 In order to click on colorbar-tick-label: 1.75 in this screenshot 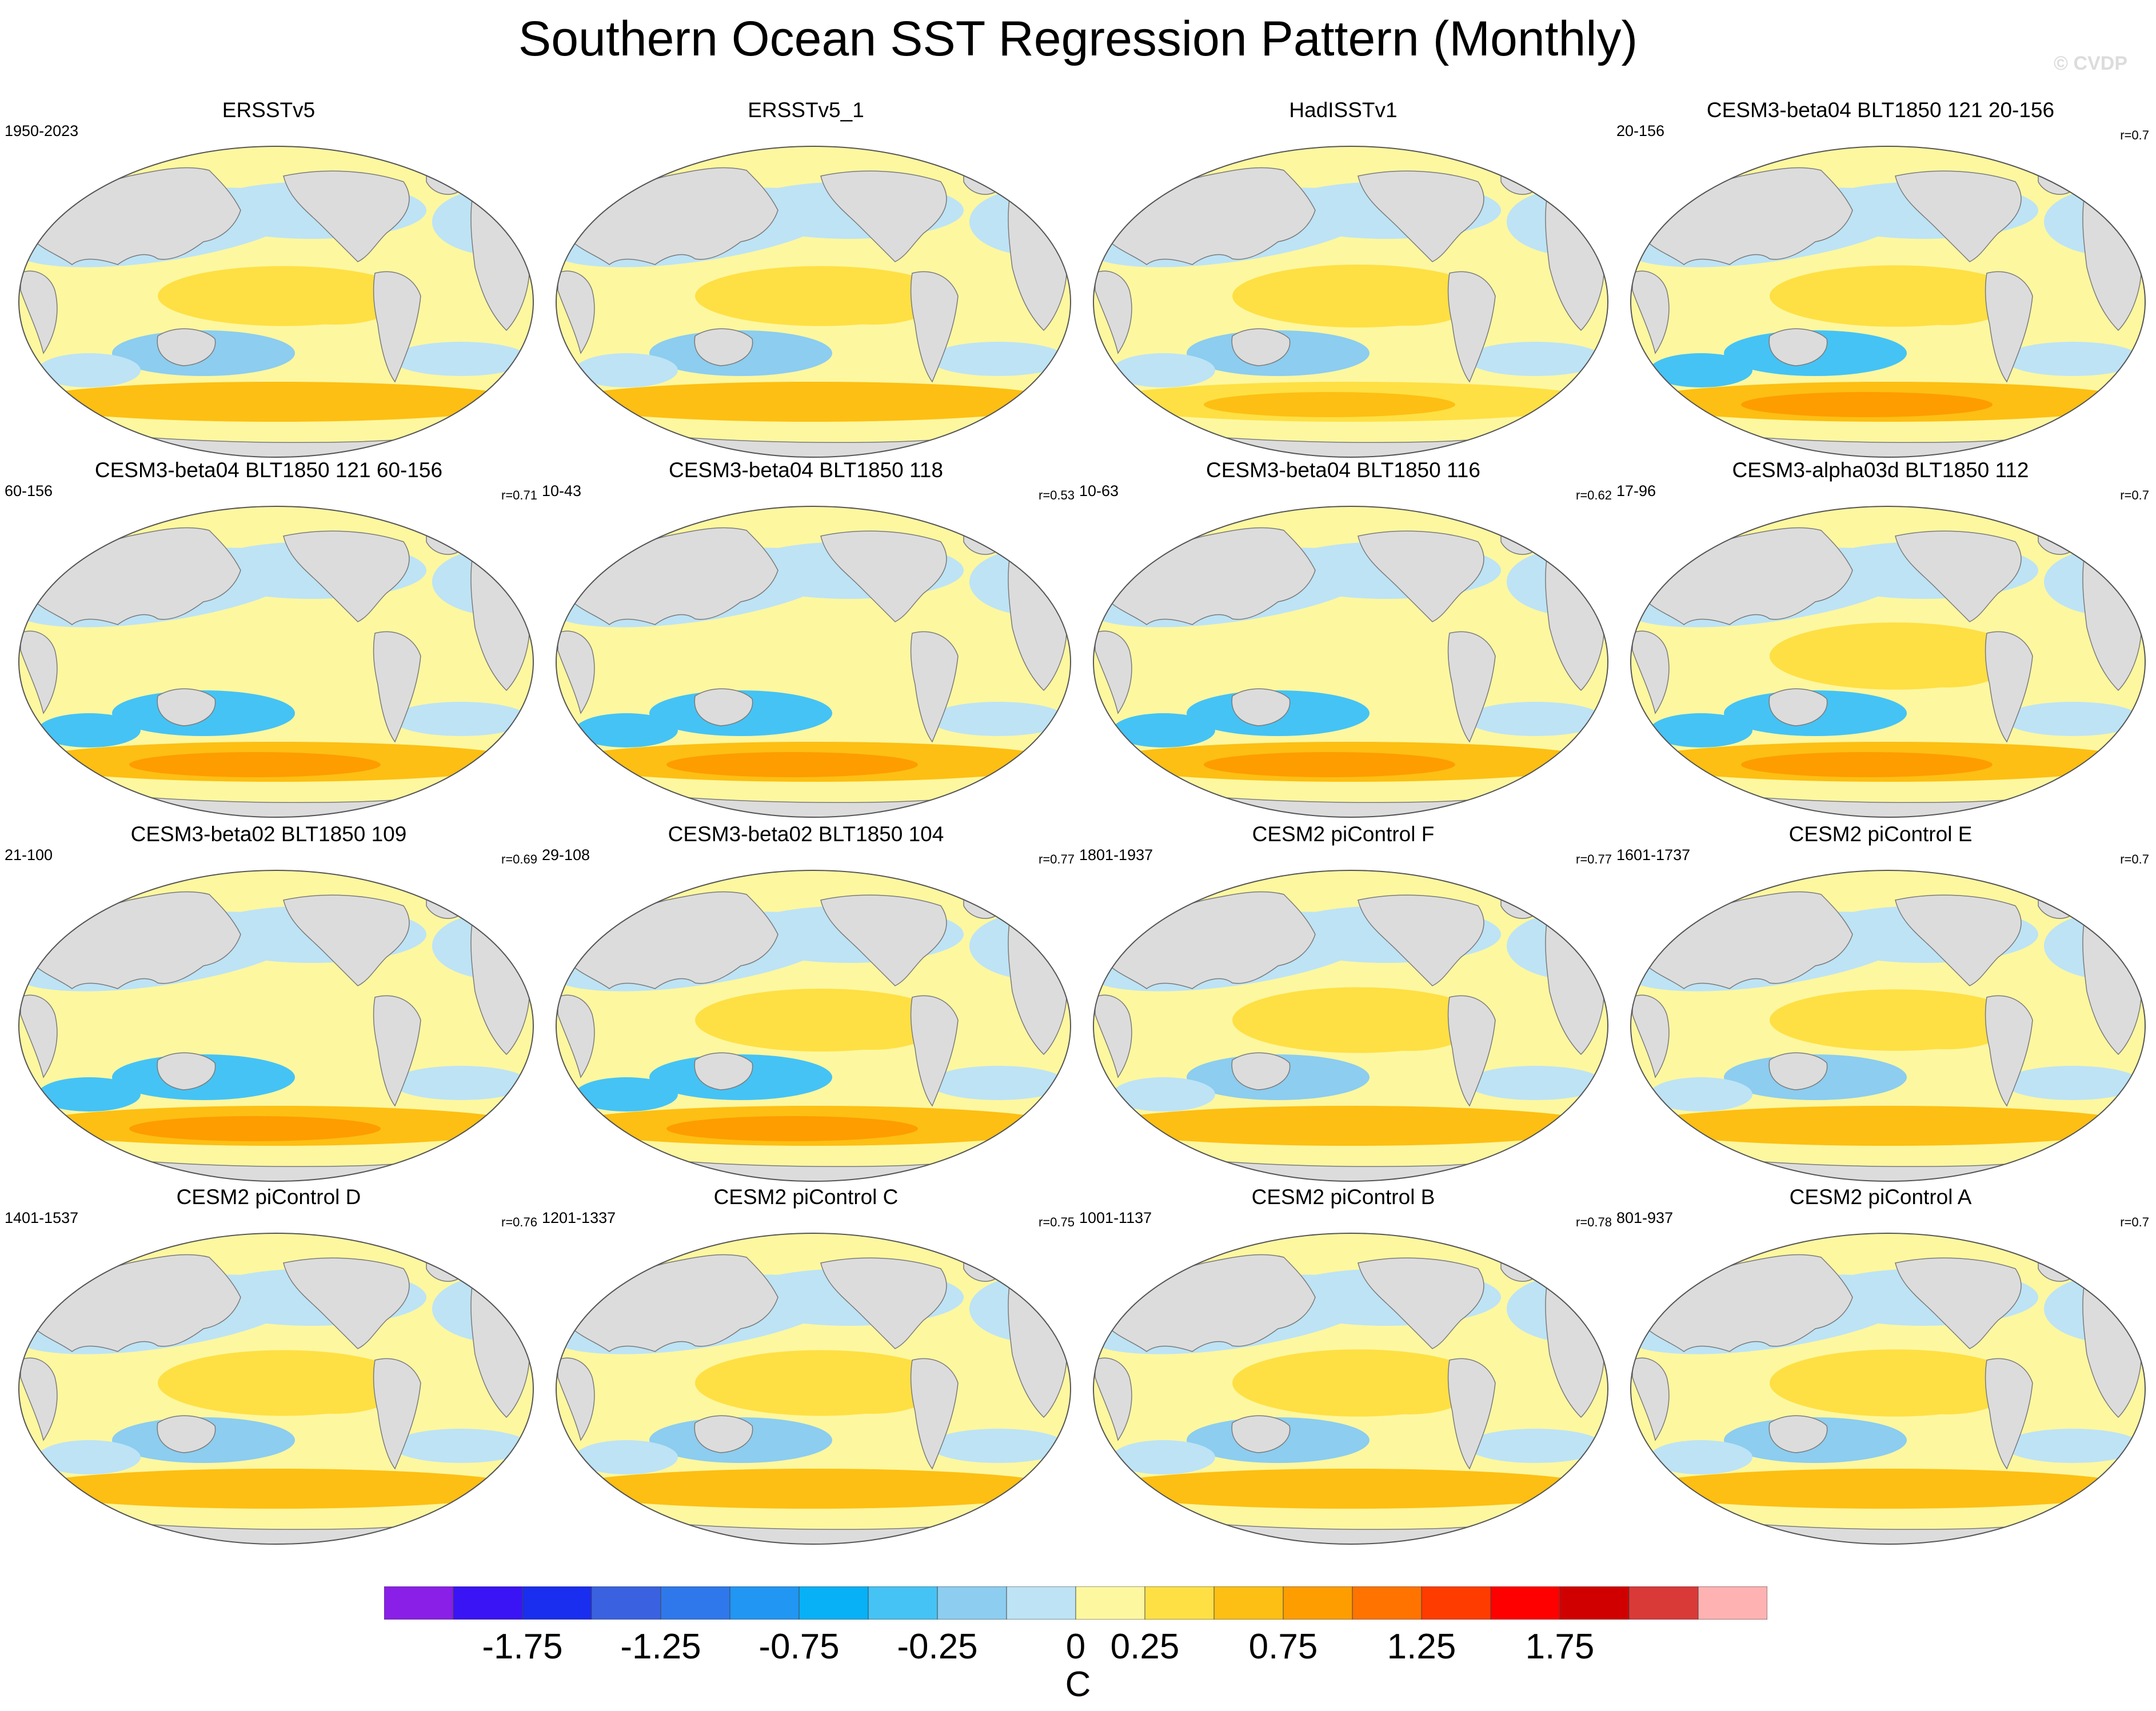, I will do `click(1560, 1646)`.